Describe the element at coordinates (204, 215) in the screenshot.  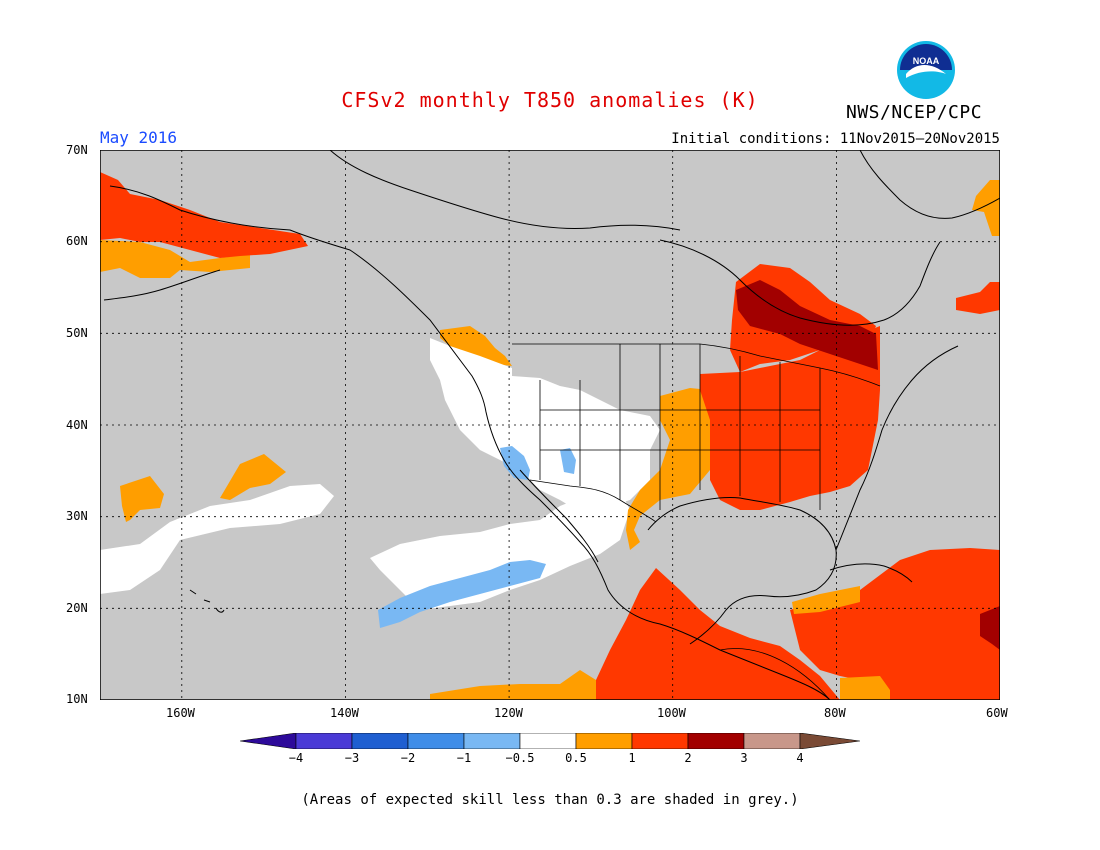
I see `alaska-red` at that location.